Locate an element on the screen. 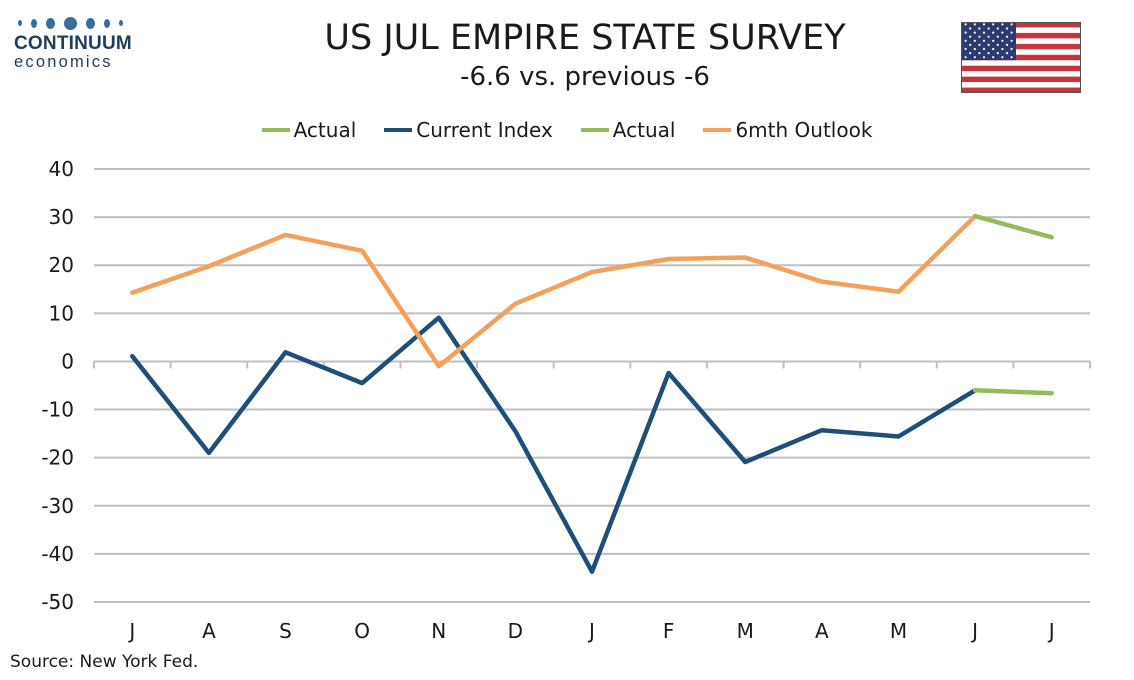 This screenshot has width=1134, height=680. y-tick-label: 20 is located at coordinates (61, 265).